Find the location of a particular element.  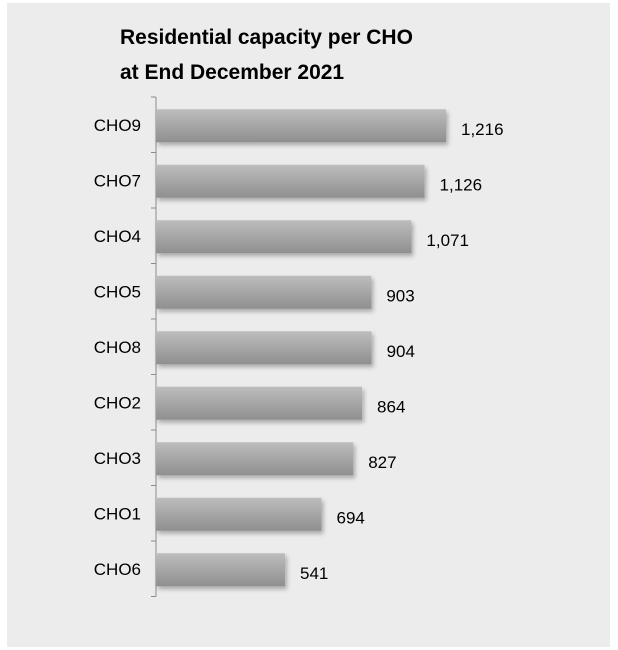

category-label: CHO9 is located at coordinates (117, 125).